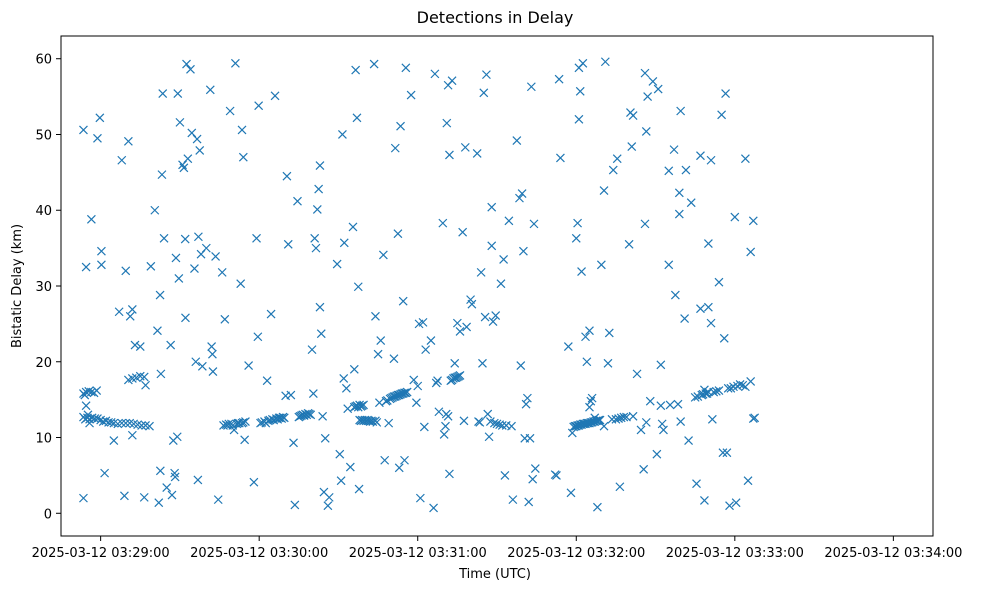  I want to click on x-tick-label: 2025-03-12 03:33:00, so click(735, 553).